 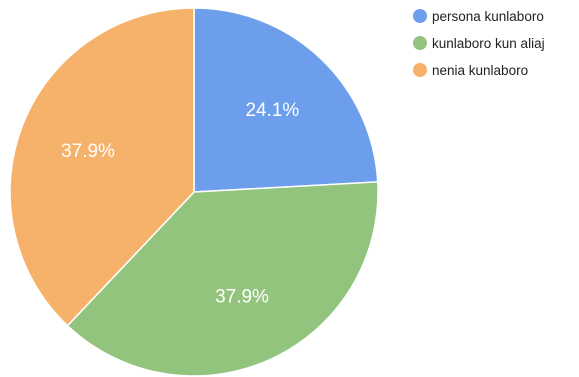 What do you see at coordinates (272, 110) in the screenshot?
I see `slice-label-persona-kunlaboro: 24.1%` at bounding box center [272, 110].